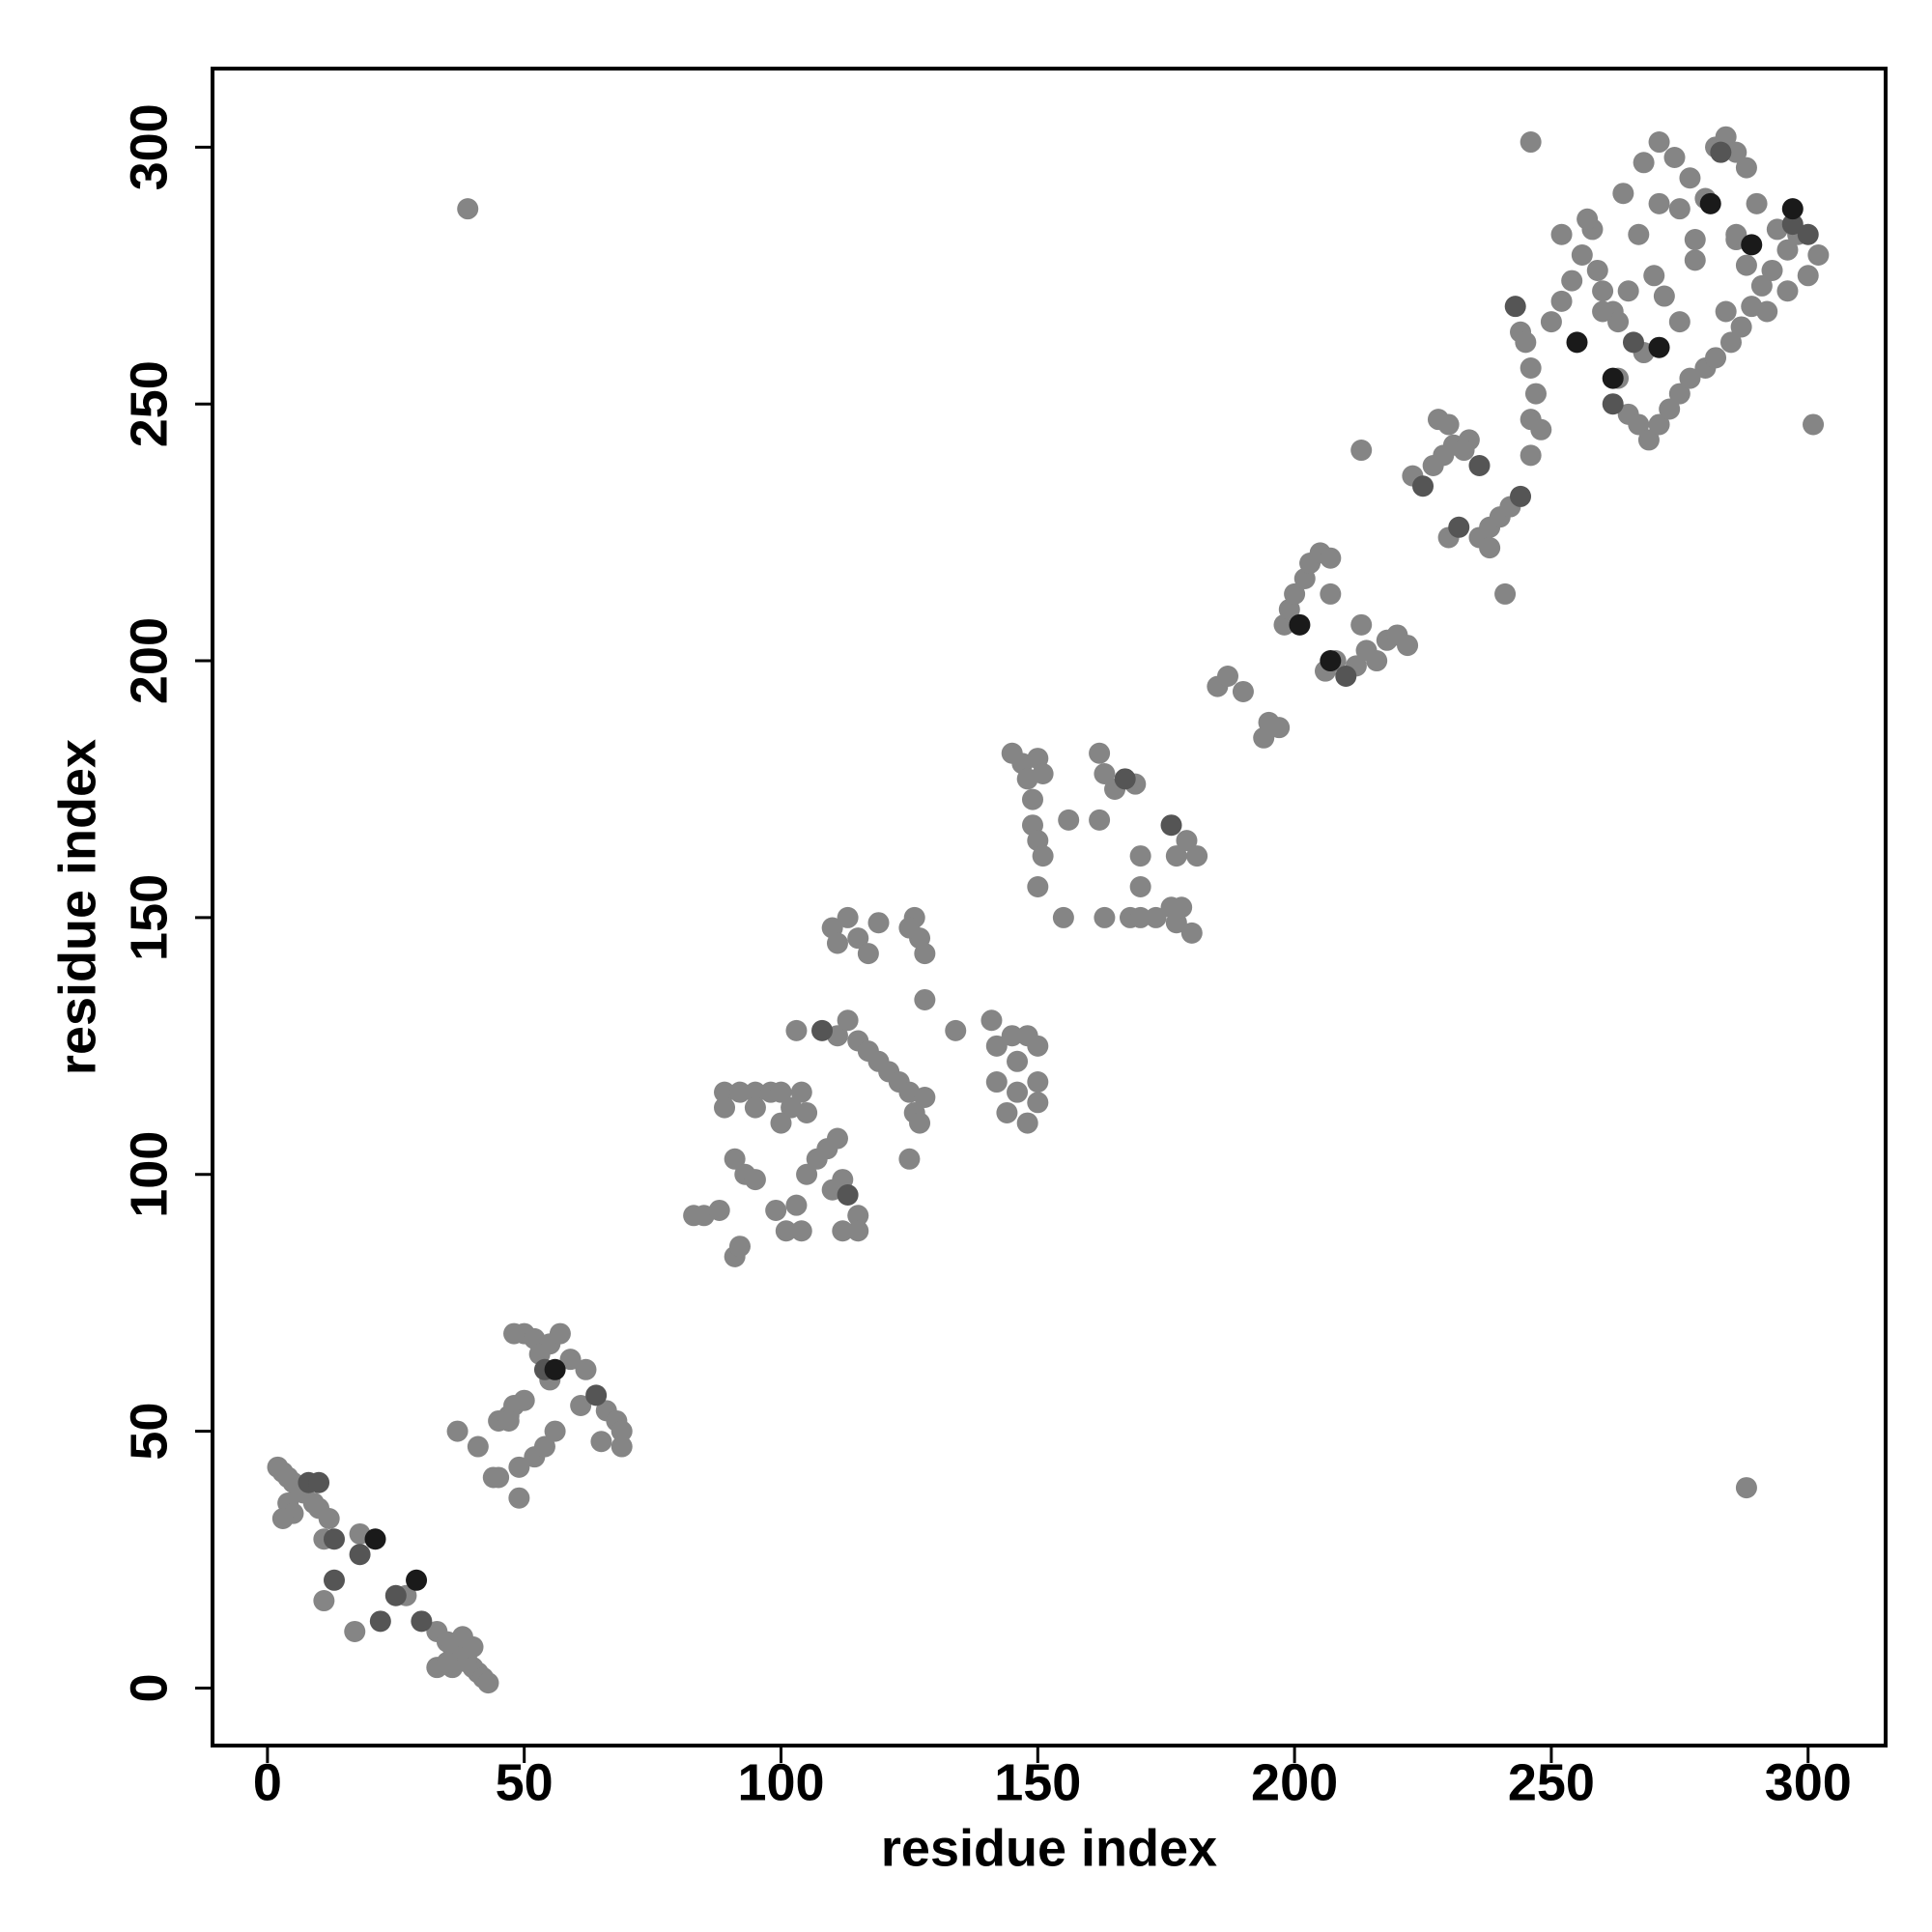 This screenshot has width=1932, height=1932. I want to click on y-tick-label: 300, so click(149, 146).